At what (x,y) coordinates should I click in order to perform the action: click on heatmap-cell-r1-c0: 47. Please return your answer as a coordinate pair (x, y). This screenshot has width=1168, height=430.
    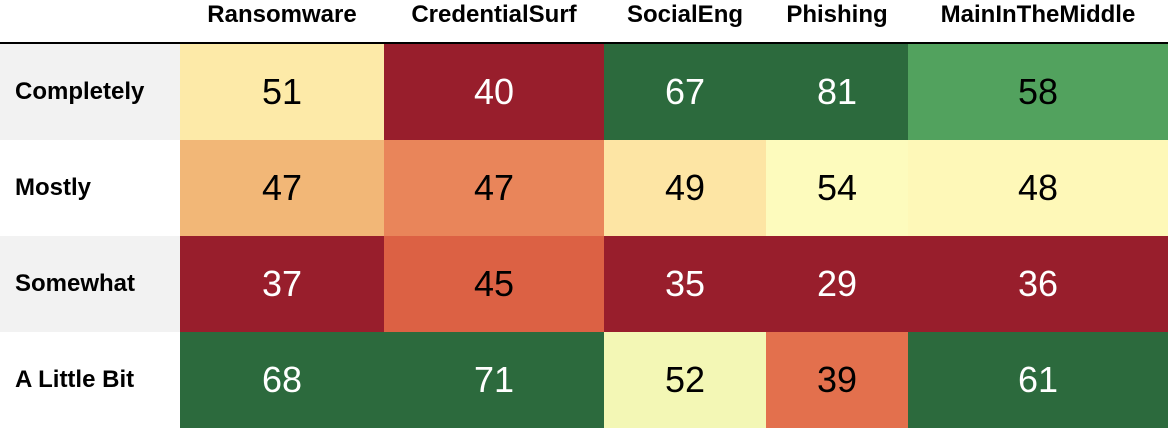
    Looking at the image, I should click on (282, 188).